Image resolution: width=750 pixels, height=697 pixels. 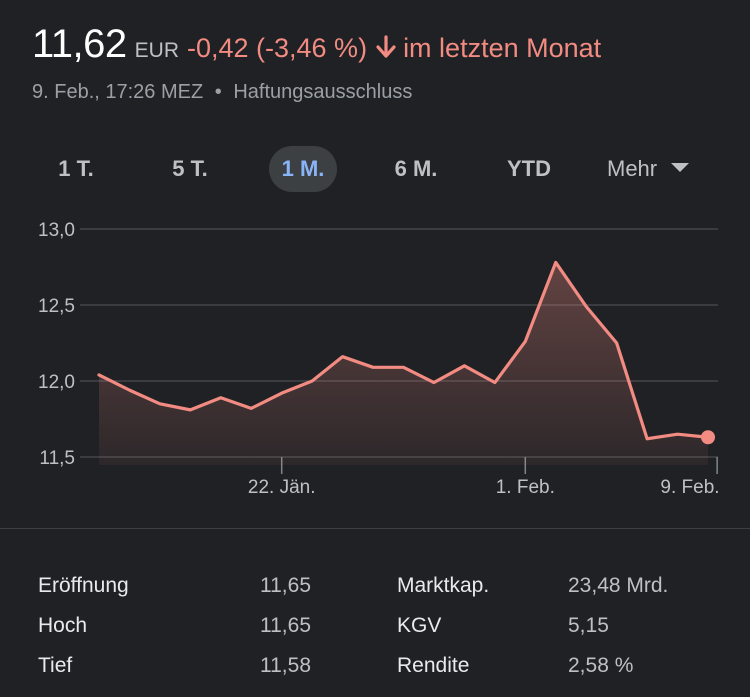 I want to click on tab-6-months: 6 M., so click(x=416, y=169).